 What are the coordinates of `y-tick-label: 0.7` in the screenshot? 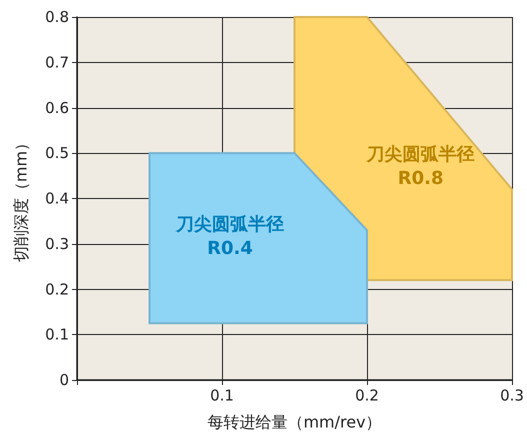 It's located at (57, 62).